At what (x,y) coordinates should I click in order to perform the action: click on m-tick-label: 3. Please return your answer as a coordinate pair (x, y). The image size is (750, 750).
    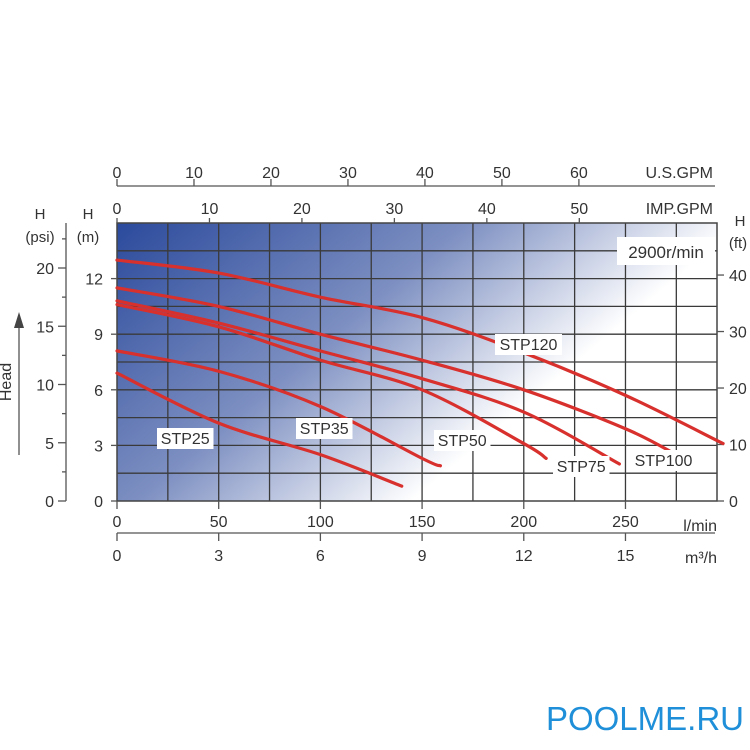
    Looking at the image, I should click on (98, 446).